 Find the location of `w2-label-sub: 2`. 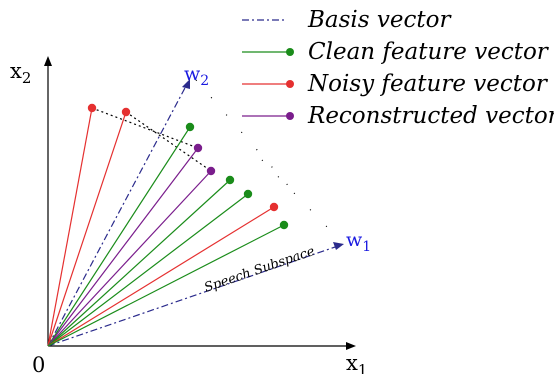

w2-label-sub: 2 is located at coordinates (204, 81).